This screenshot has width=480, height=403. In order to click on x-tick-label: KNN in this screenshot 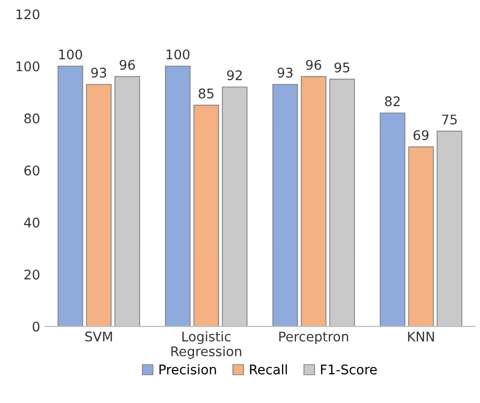, I will do `click(421, 337)`.